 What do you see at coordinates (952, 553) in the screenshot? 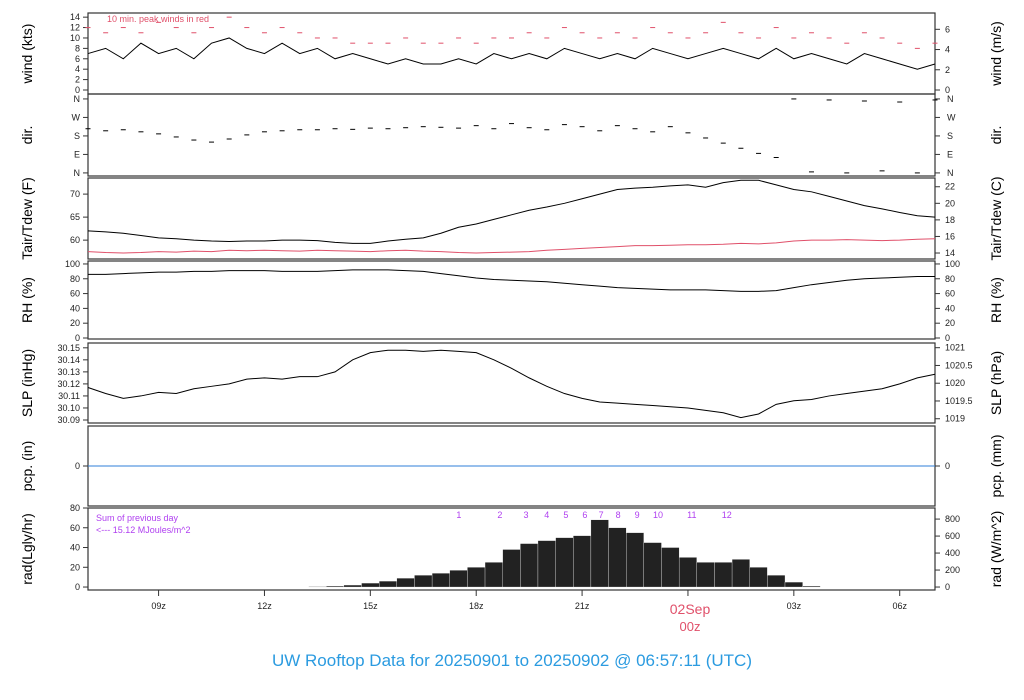
I see `y-tick-label-right-rad: 400` at bounding box center [952, 553].